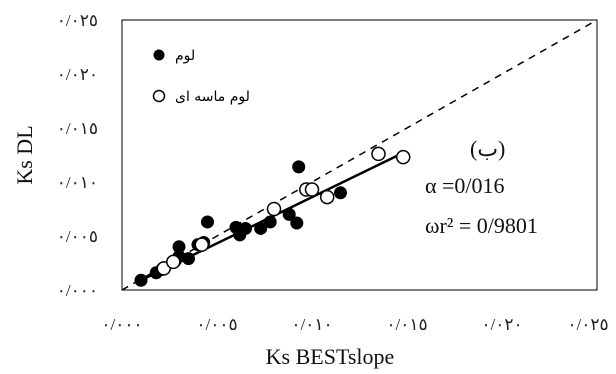 Image resolution: width=616 pixels, height=374 pixels. Describe the element at coordinates (77, 290) in the screenshot. I see `y-tick-label: ٠/٠٠٠` at that location.